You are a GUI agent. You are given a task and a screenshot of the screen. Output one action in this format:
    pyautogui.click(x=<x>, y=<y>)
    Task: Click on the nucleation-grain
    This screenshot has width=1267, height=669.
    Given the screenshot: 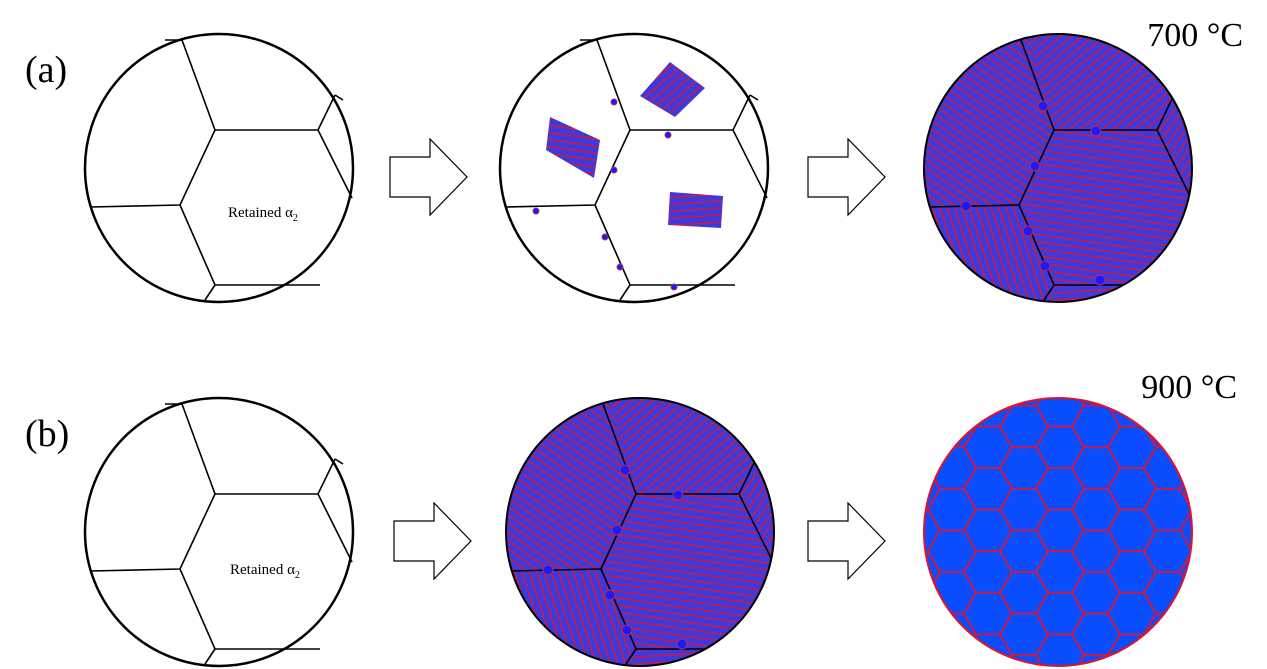 What is the action you would take?
    pyautogui.click(x=634, y=168)
    